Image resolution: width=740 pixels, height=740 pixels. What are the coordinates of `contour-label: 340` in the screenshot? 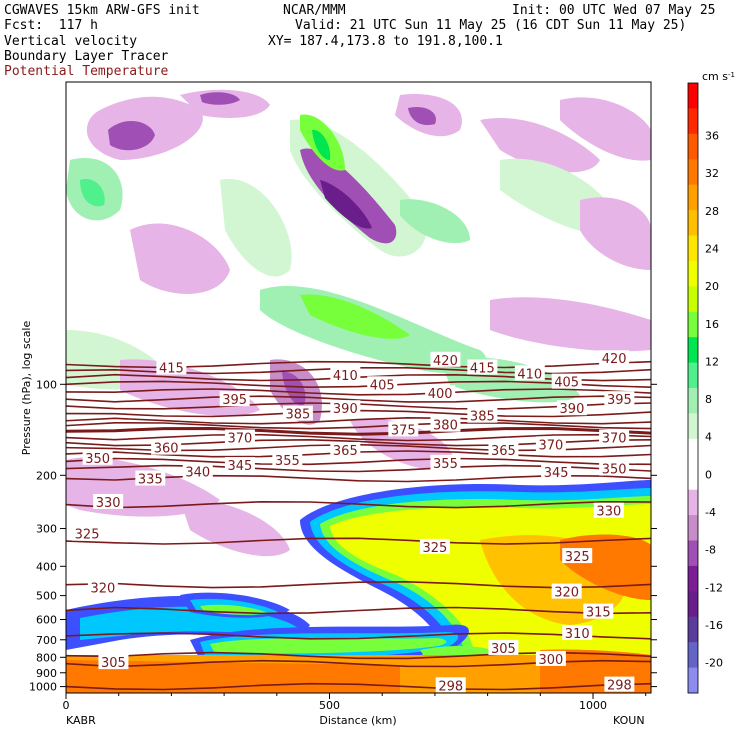 It's located at (197, 472).